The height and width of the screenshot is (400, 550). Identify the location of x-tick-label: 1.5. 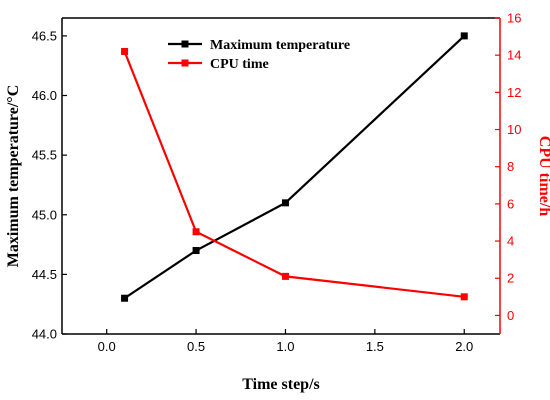
(375, 346).